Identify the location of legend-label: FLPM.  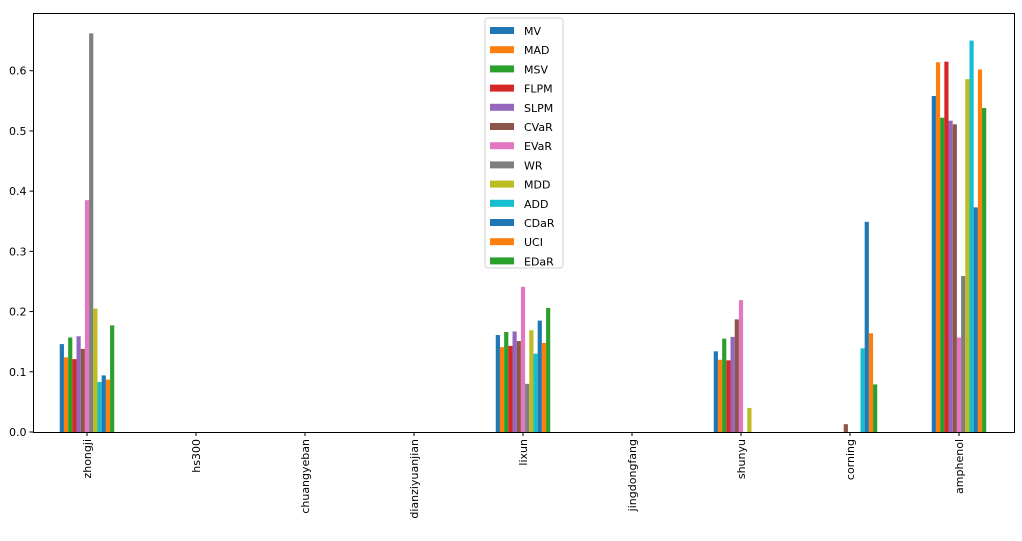
(538, 89).